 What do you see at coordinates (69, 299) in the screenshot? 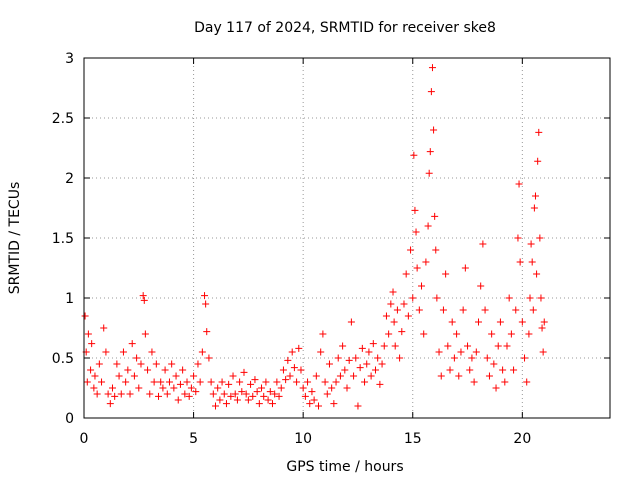
I see `y-tick-label: 1` at bounding box center [69, 299].